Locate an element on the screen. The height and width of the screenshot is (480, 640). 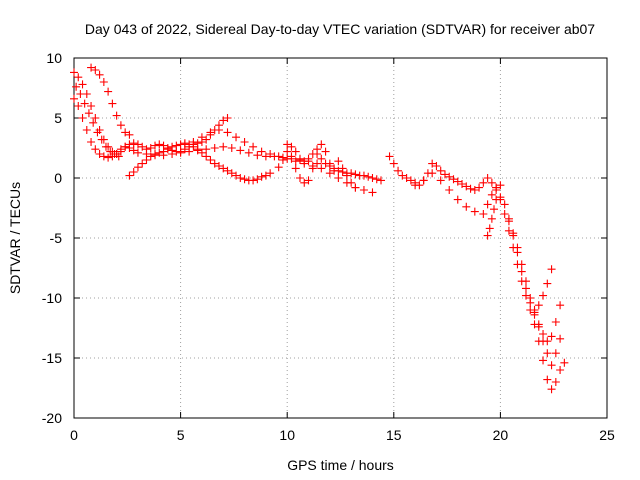
y-tick-label: -10 is located at coordinates (52, 298).